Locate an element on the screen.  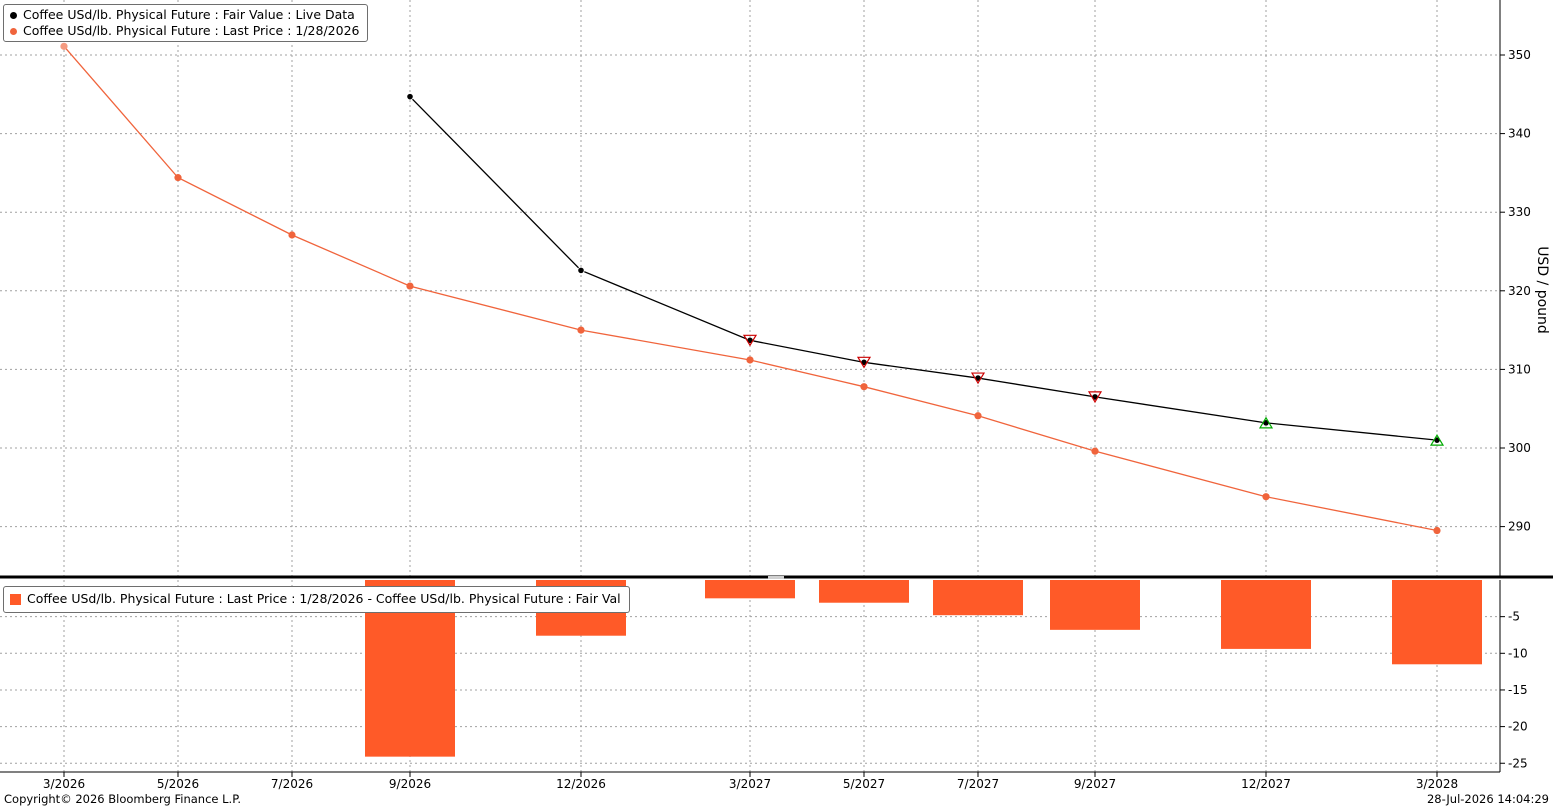
x-tick-label: 9/2027 is located at coordinates (1095, 784).